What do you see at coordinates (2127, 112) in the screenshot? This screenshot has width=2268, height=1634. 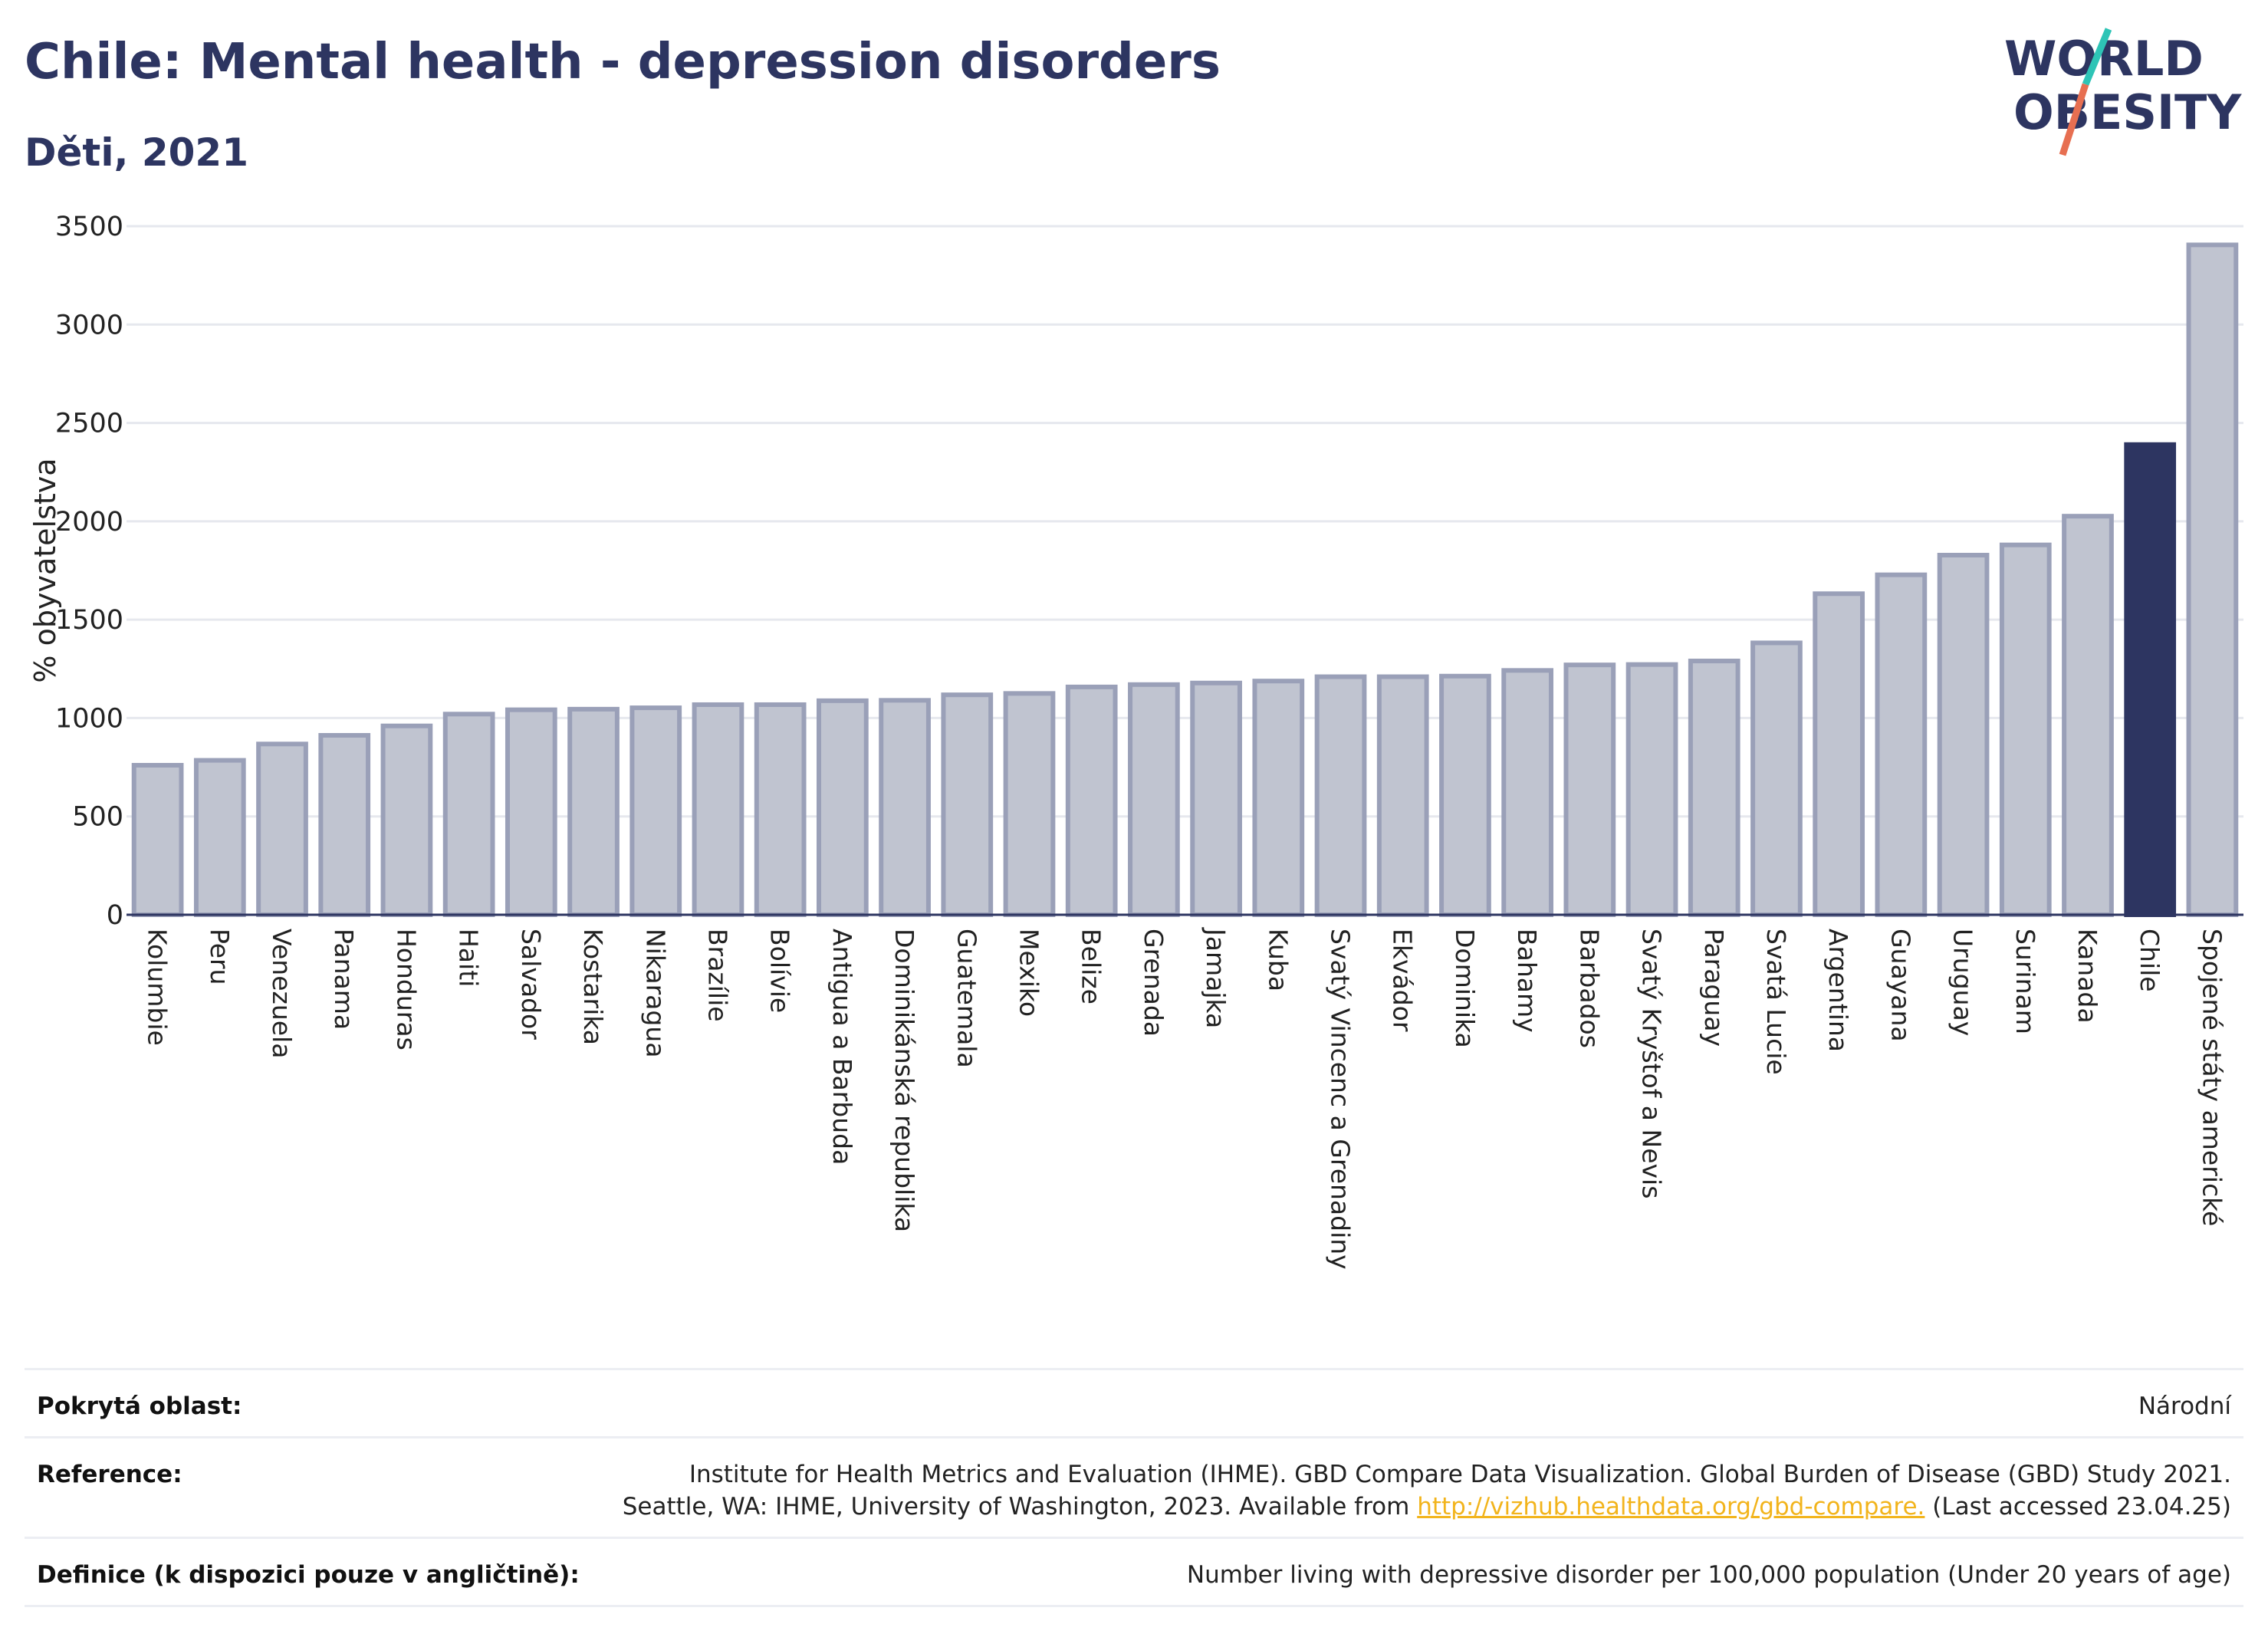 I see `logo-line2: OBESITY` at bounding box center [2127, 112].